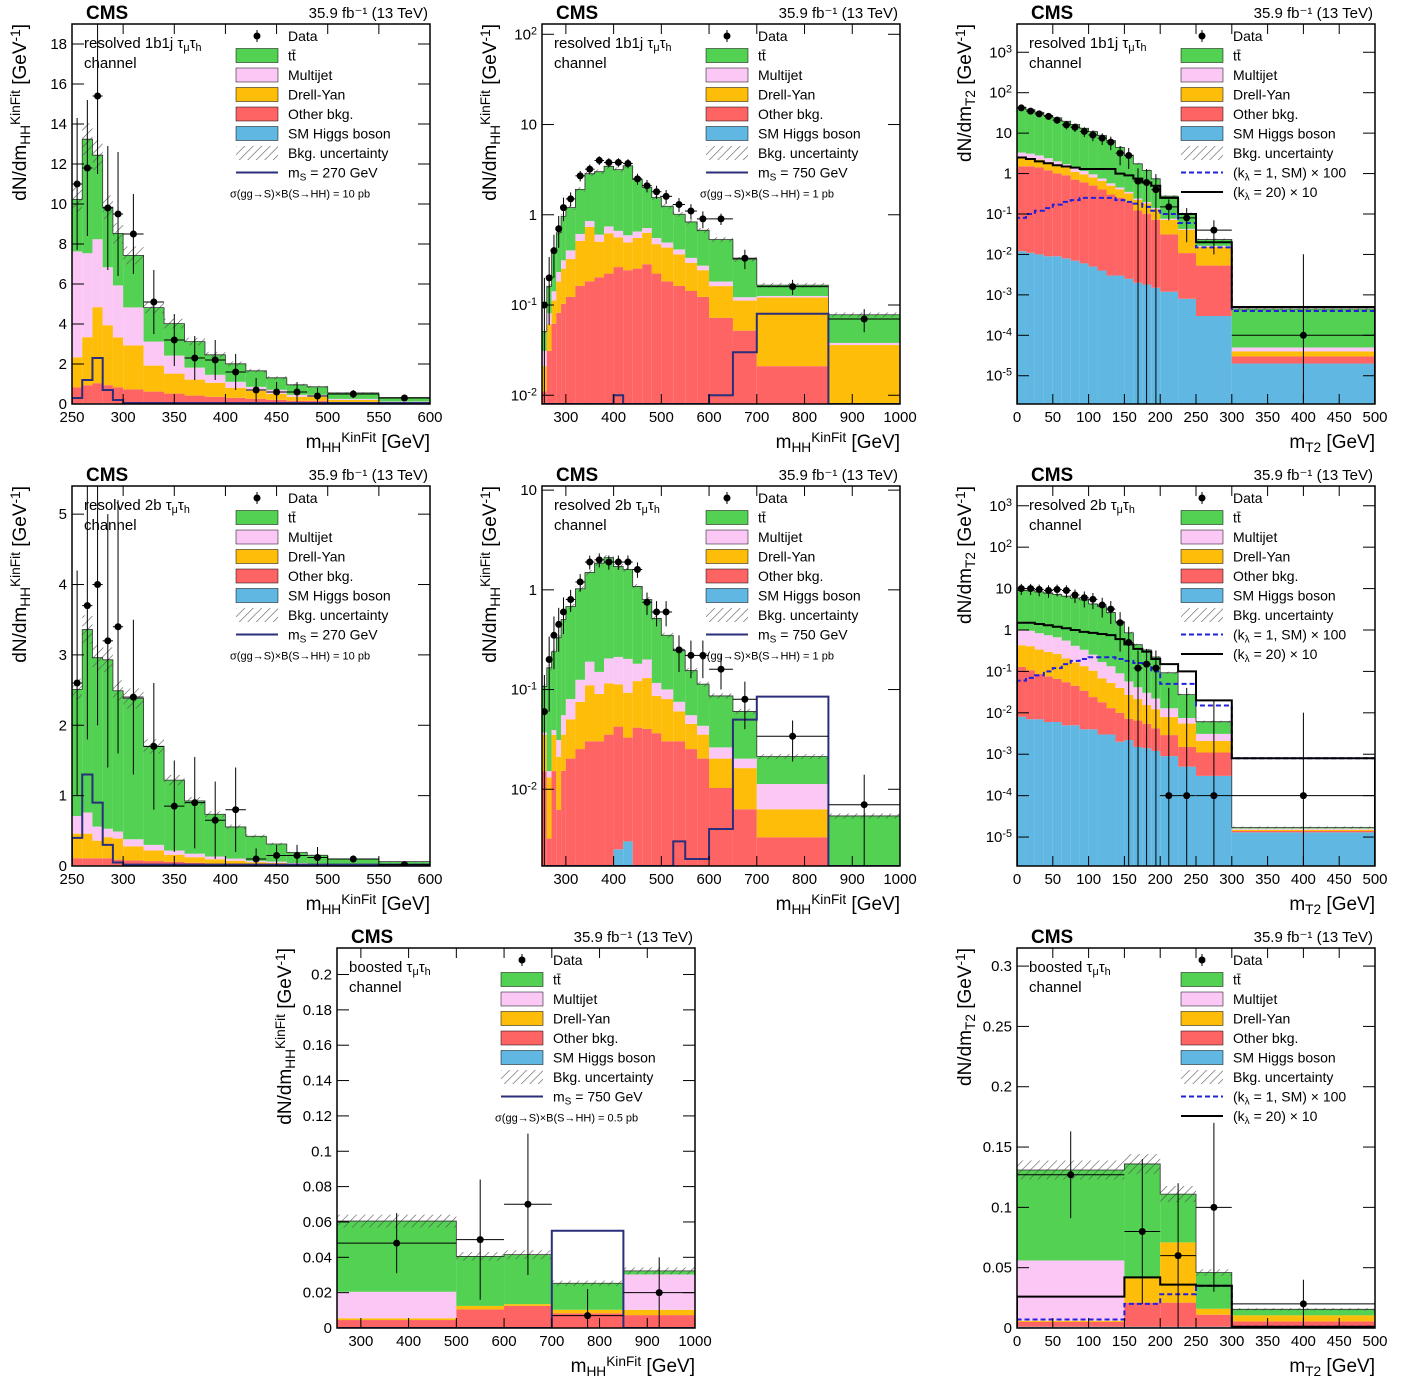 This screenshot has height=1384, width=1413. Describe the element at coordinates (257, 498) in the screenshot. I see `legend-data-marker` at that location.